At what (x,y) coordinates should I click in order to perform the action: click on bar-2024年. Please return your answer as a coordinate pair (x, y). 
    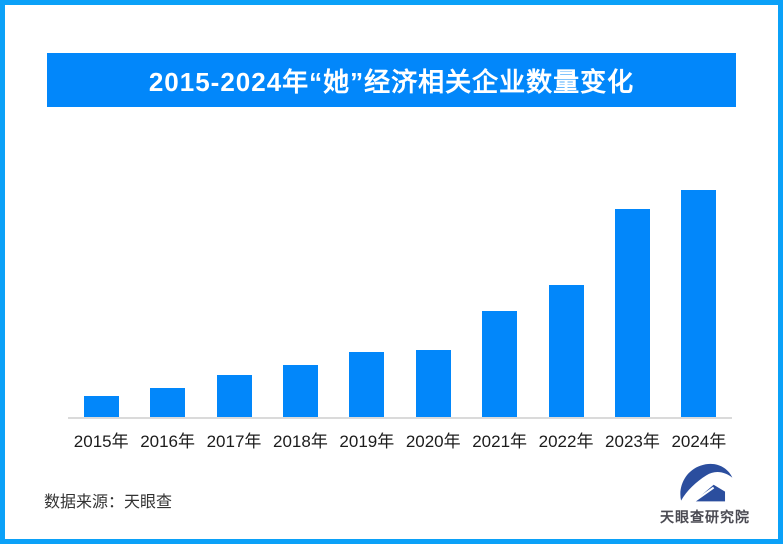
    Looking at the image, I should click on (699, 303).